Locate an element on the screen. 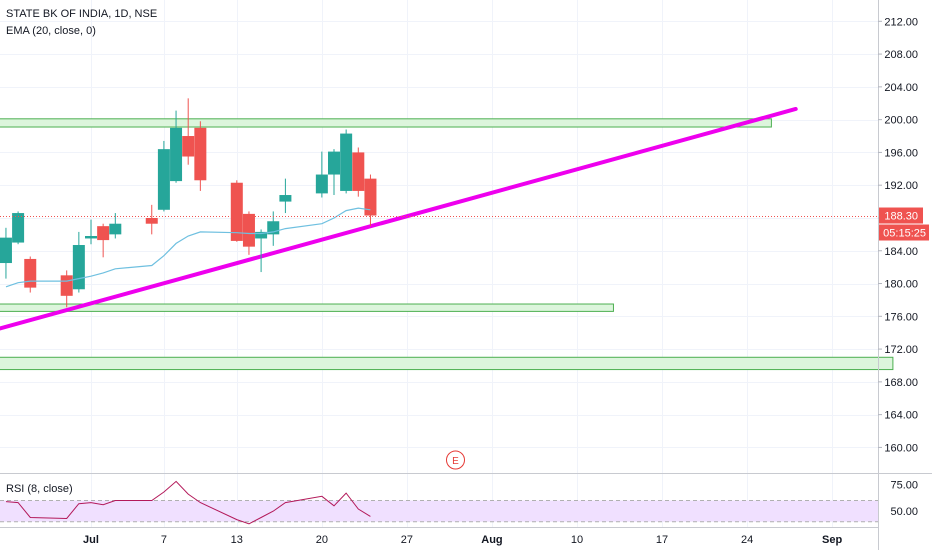 Image resolution: width=932 pixels, height=550 pixels. price-tick-label: 184.00 is located at coordinates (901, 252).